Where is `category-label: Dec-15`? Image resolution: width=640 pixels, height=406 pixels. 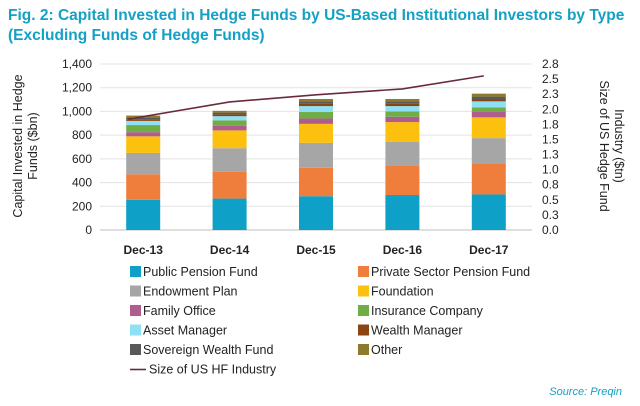
category-label: Dec-15 is located at coordinates (316, 250).